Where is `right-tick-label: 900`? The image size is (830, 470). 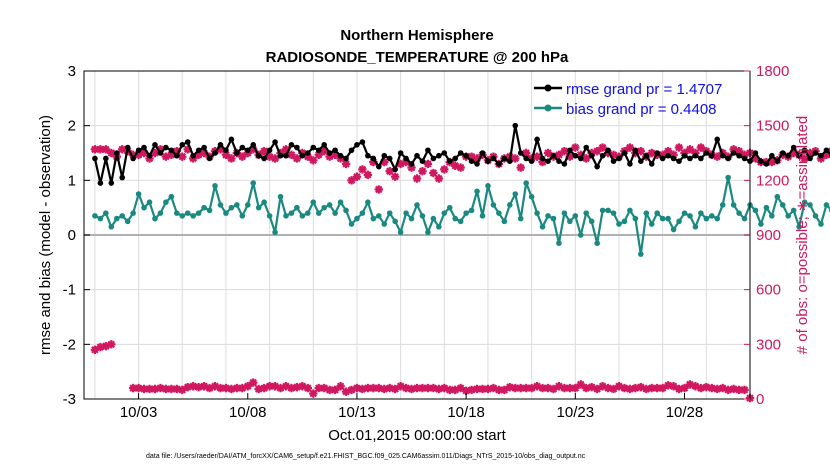 right-tick-label: 900 is located at coordinates (768, 235).